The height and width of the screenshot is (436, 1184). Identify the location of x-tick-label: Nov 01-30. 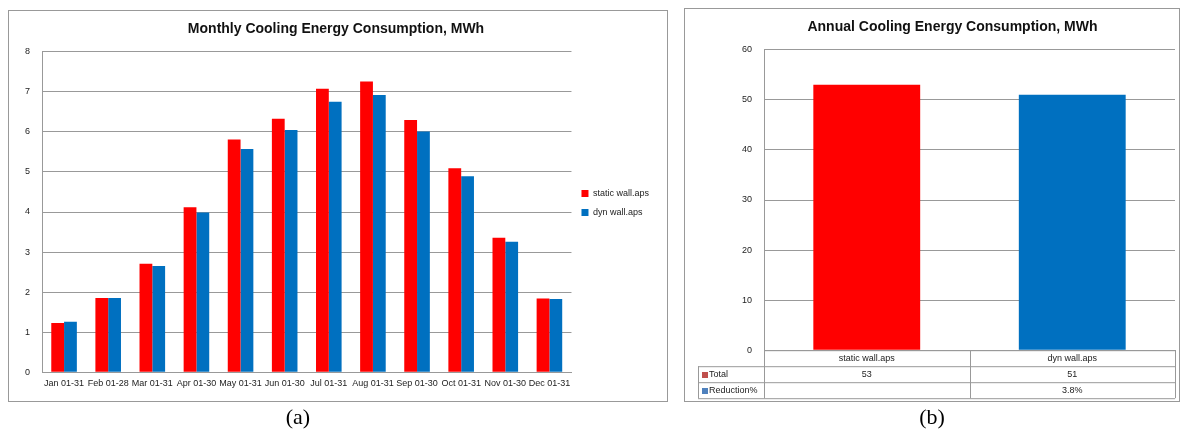
(505, 383).